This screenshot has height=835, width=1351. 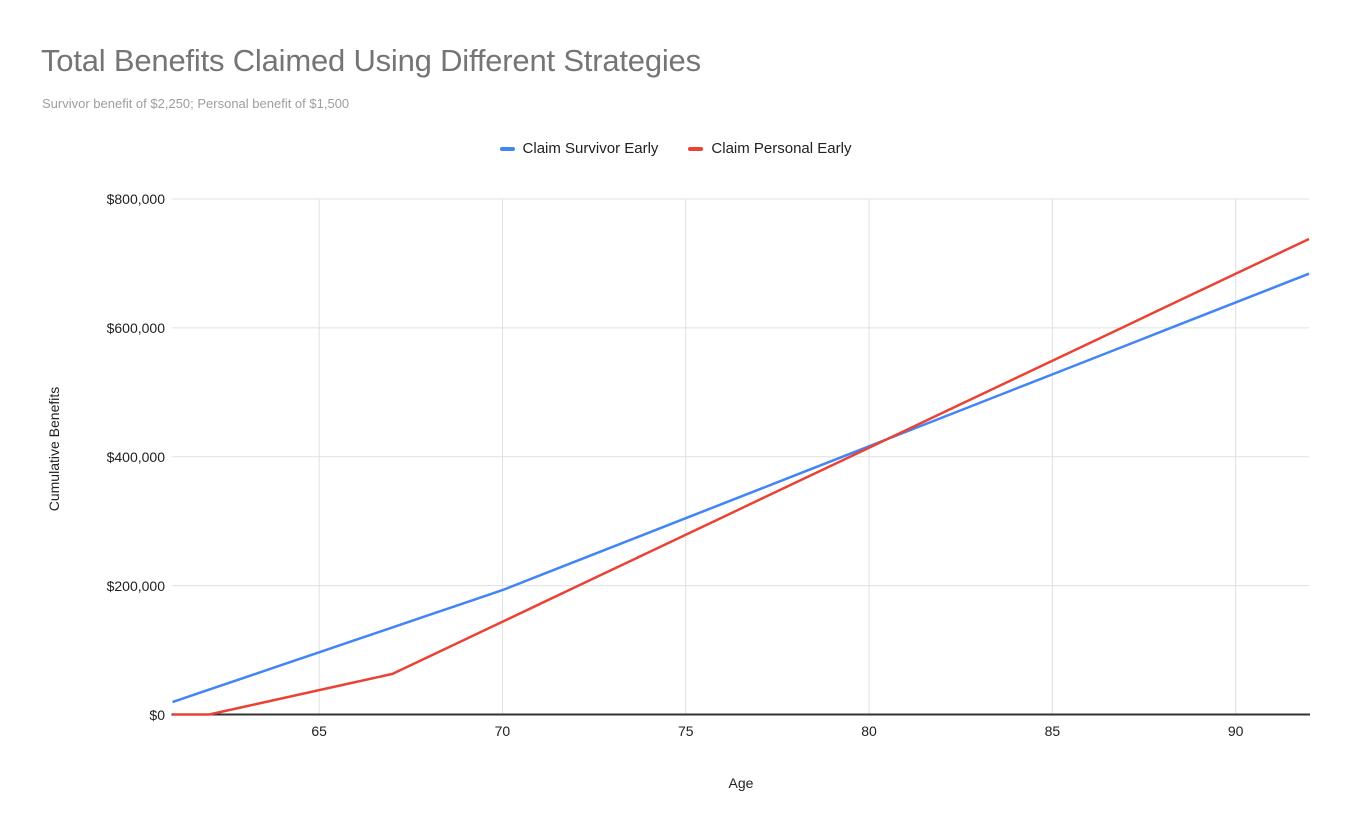 What do you see at coordinates (590, 148) in the screenshot?
I see `legend-label-survivor: Claim Survivor Early` at bounding box center [590, 148].